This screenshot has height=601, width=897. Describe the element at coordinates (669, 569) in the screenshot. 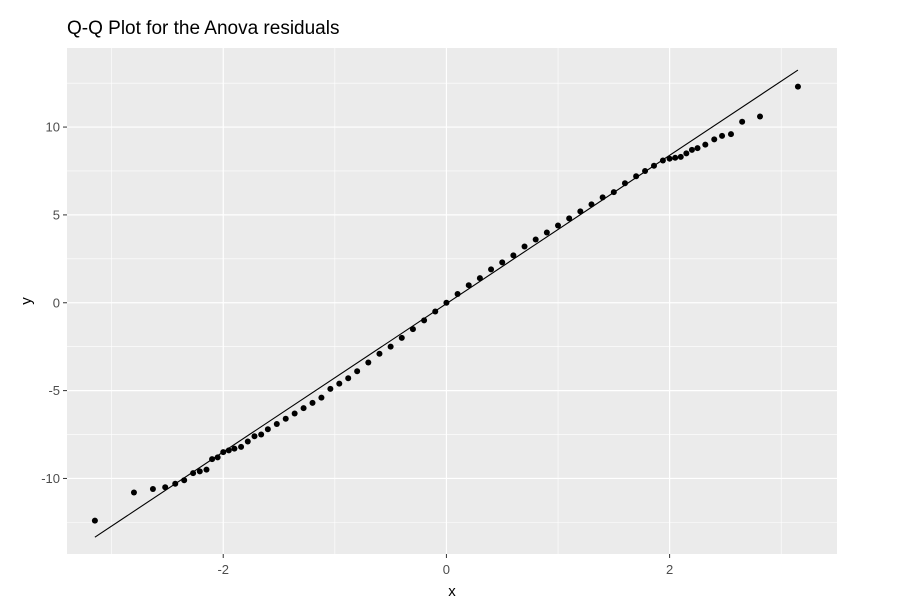

I see `x-tick-label: 2` at that location.